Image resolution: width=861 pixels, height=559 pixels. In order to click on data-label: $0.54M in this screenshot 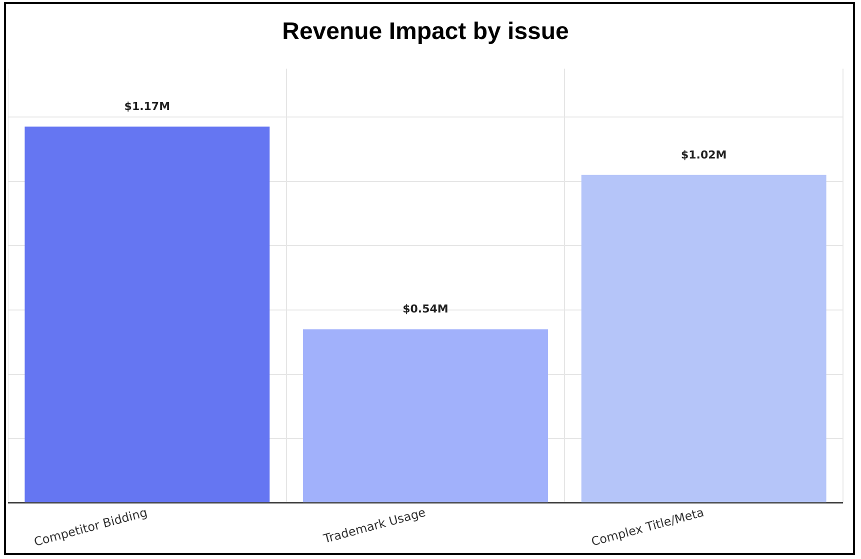, I will do `click(425, 309)`.